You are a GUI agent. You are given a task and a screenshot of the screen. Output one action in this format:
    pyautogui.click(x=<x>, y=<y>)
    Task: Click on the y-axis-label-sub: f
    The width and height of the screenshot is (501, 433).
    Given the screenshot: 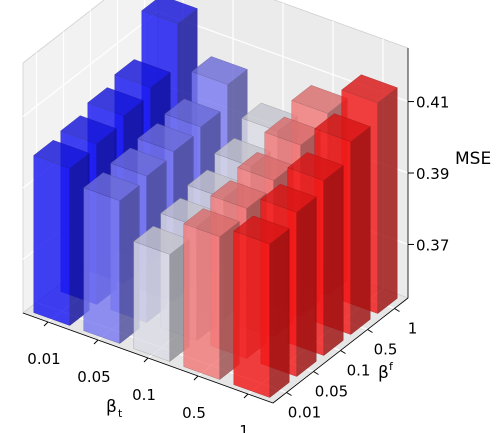 What is the action you would take?
    pyautogui.click(x=391, y=366)
    